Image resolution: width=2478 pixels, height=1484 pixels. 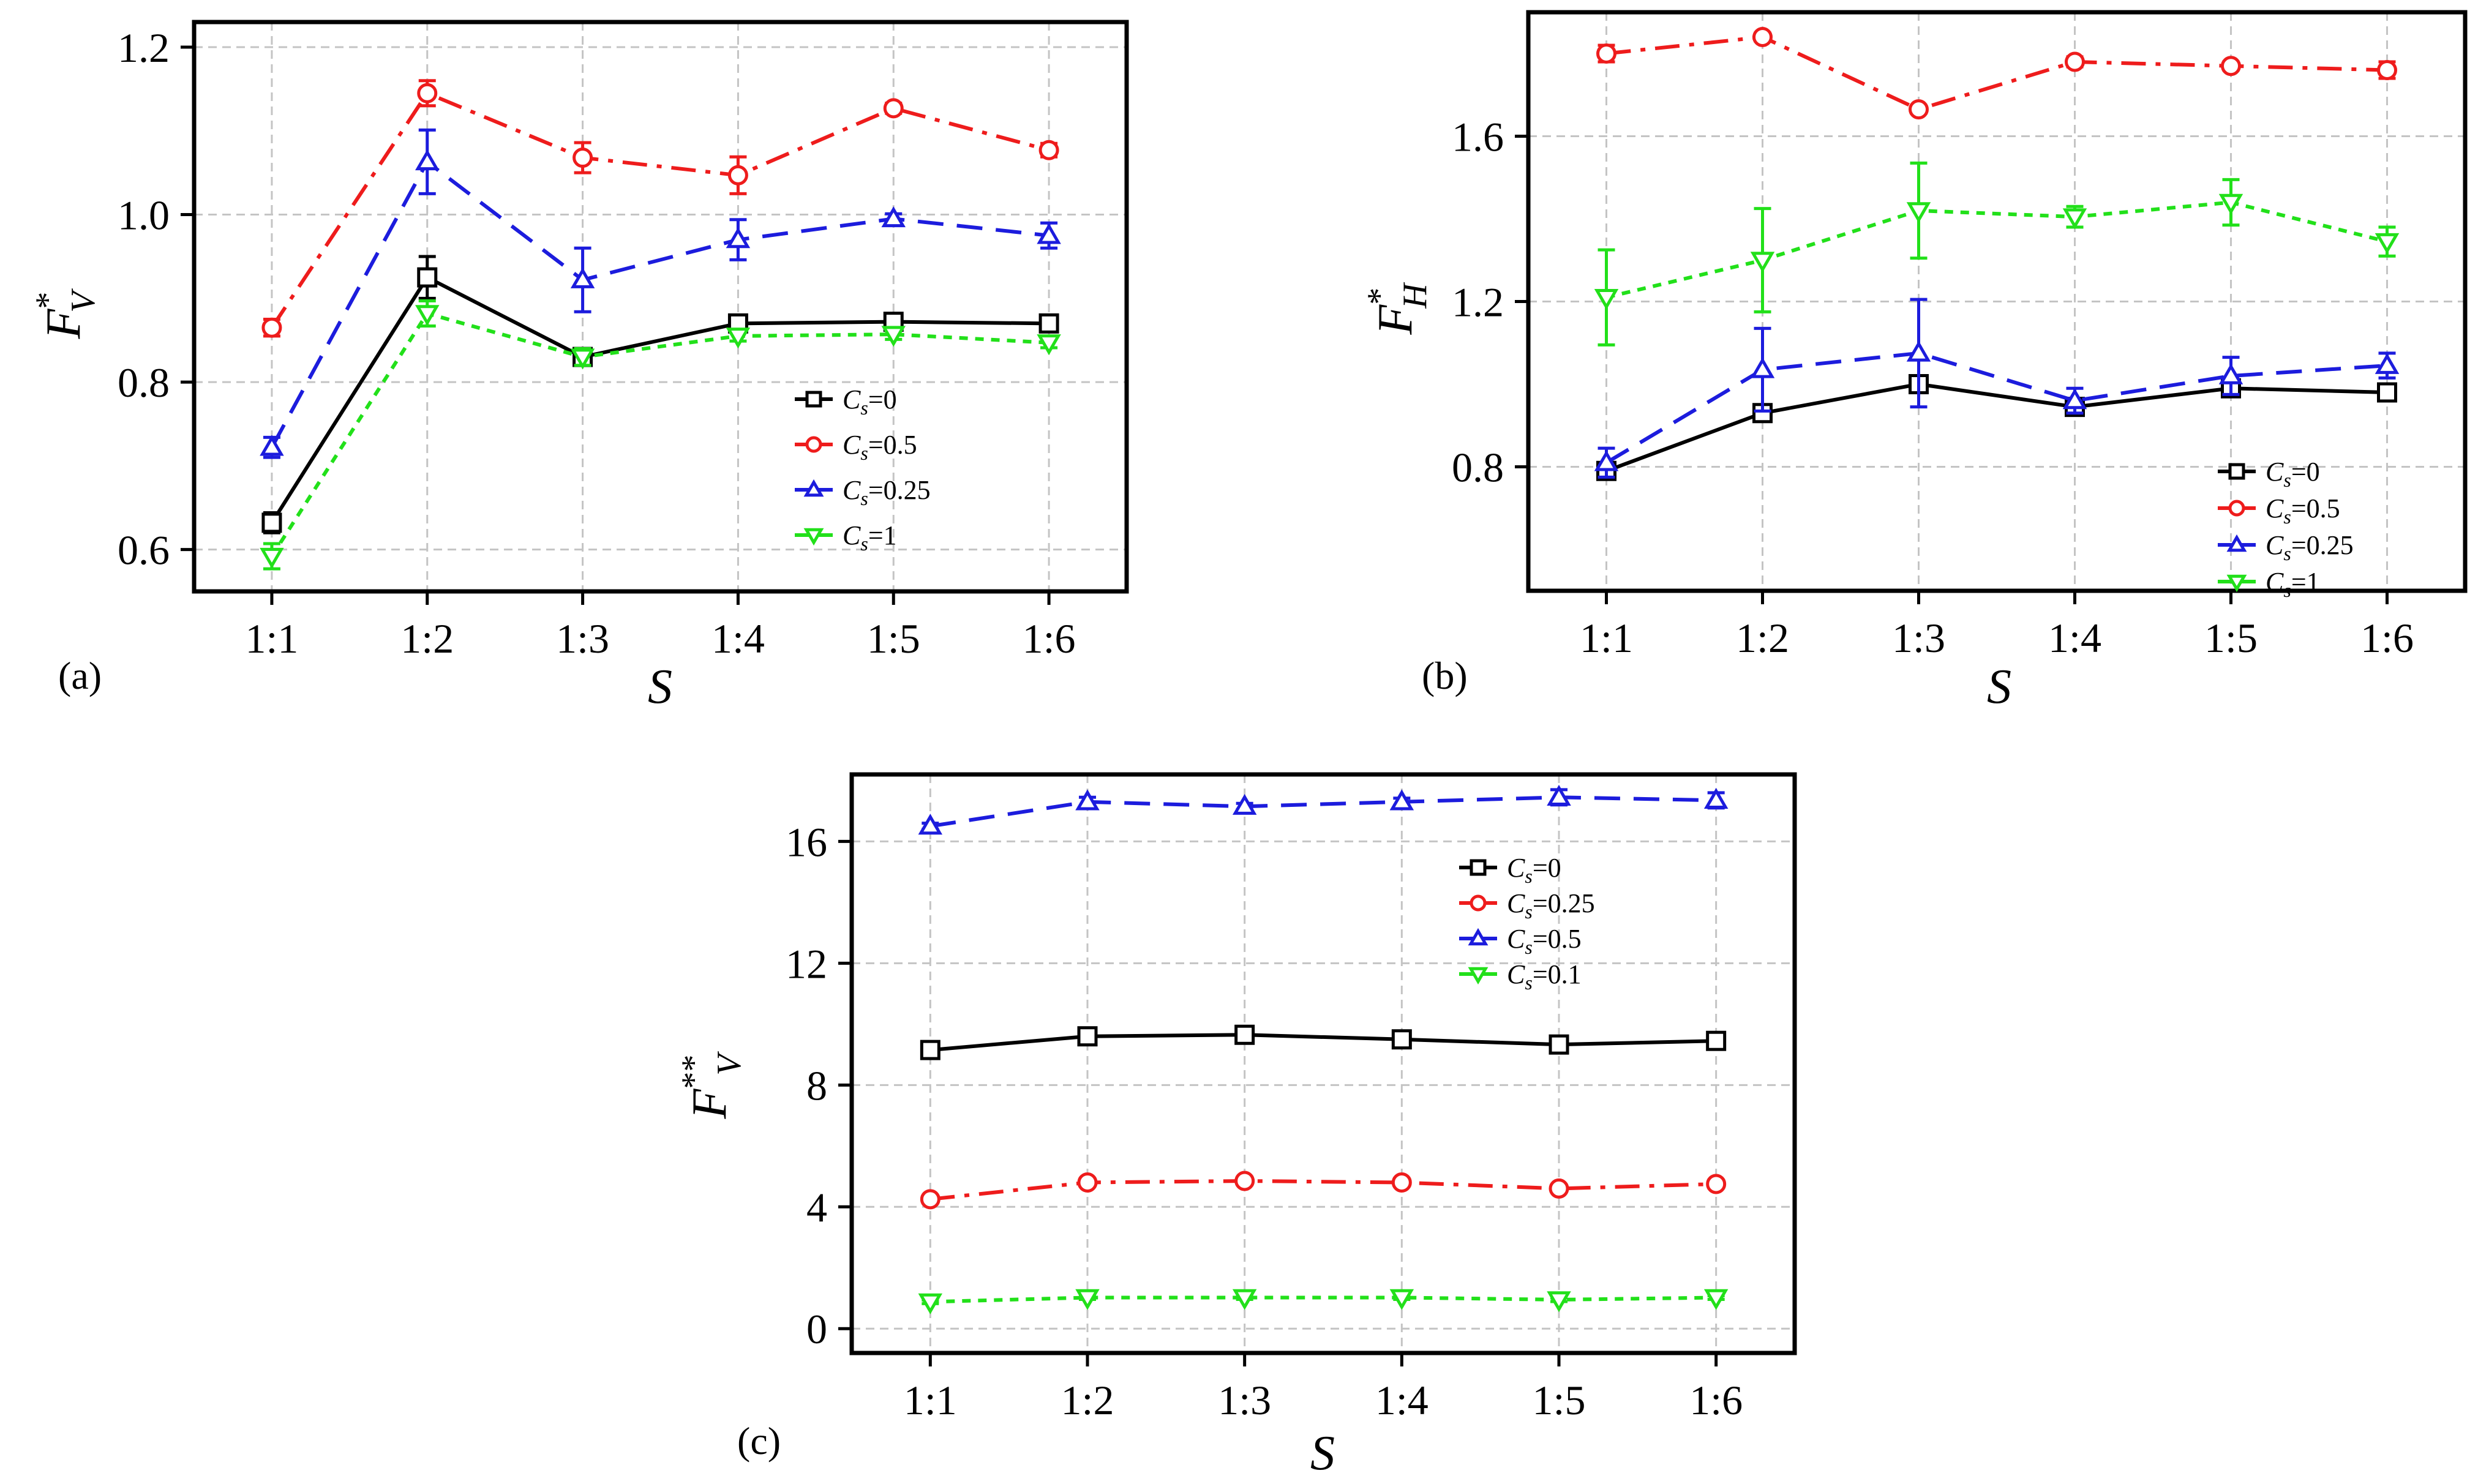 I want to click on legend-label: Cs=0, so click(x=870, y=402).